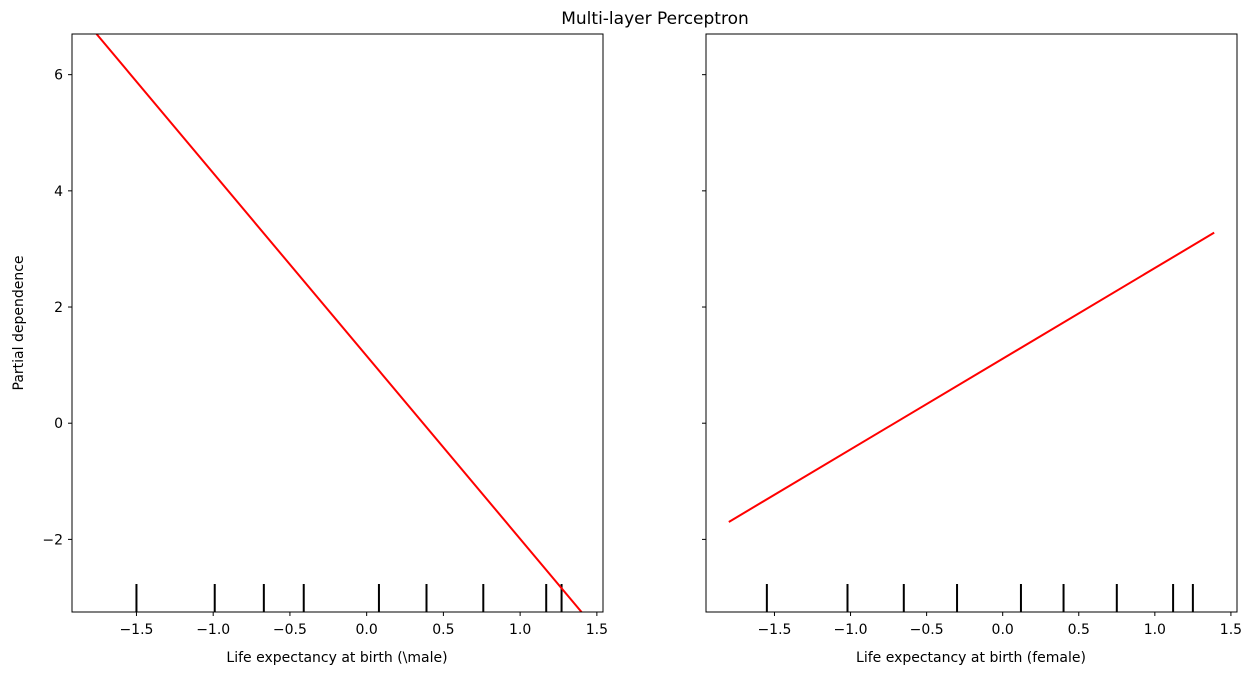 This screenshot has width=1247, height=680. I want to click on x-axis-label-left: Life expectancy at birth (\male), so click(336, 658).